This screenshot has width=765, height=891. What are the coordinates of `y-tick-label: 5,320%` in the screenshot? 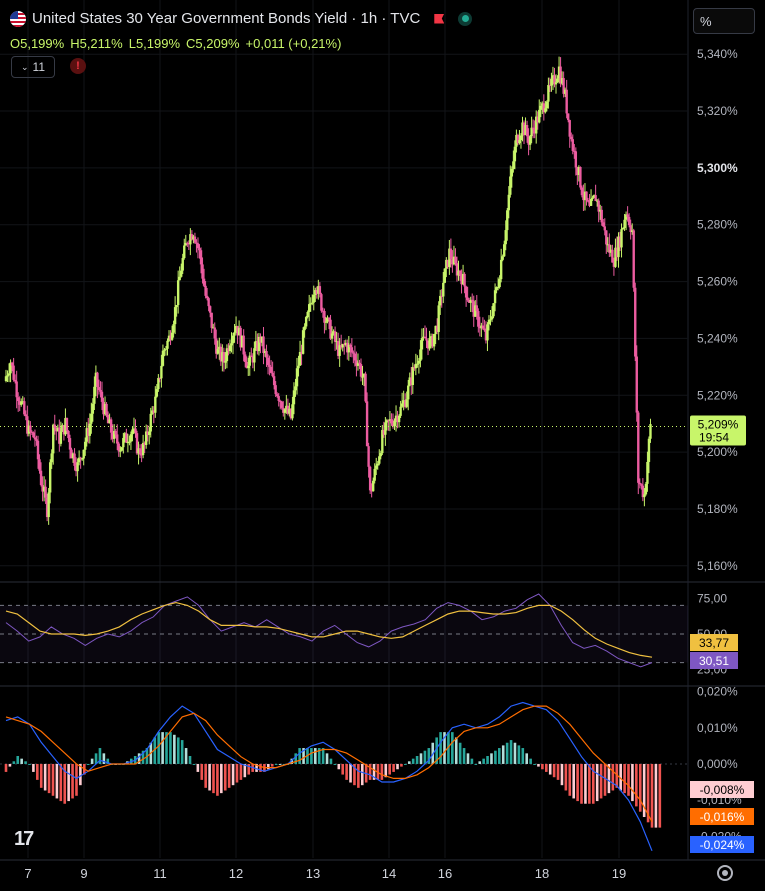 It's located at (717, 111).